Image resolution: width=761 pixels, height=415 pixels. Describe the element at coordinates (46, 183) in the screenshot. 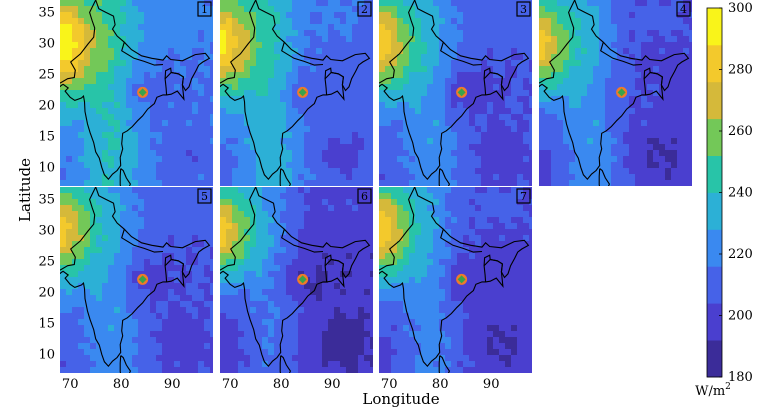

I see `y-tick-labels: 10 15 20 25 30 35 10 15 20 25 30 35` at that location.